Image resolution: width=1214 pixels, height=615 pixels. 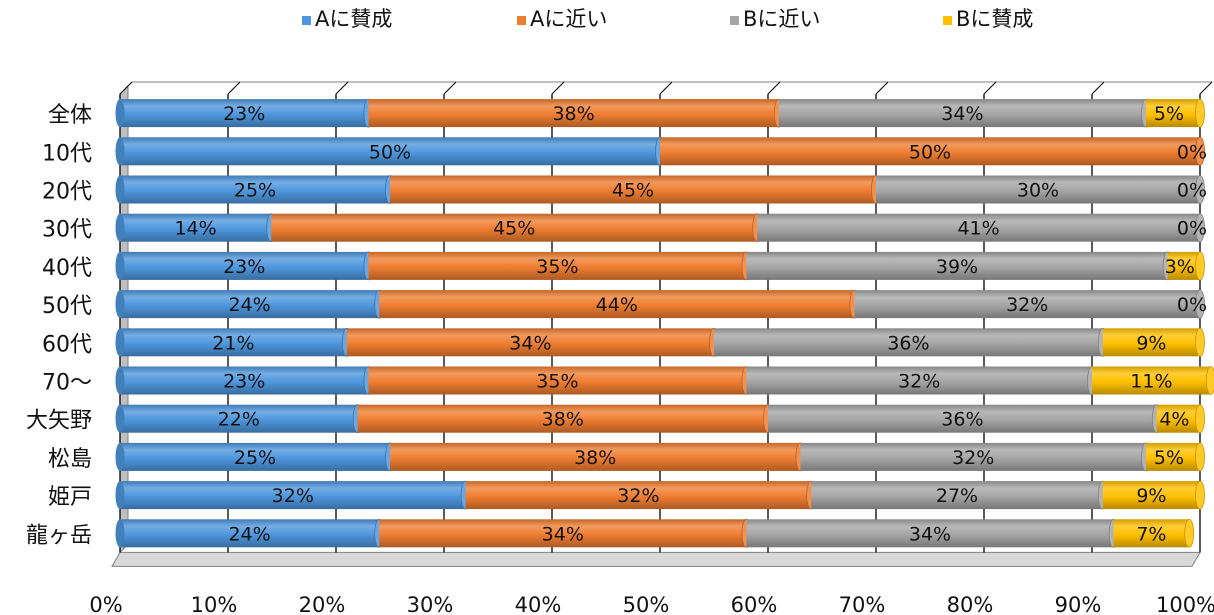 I want to click on data-label: 38%, so click(x=595, y=458).